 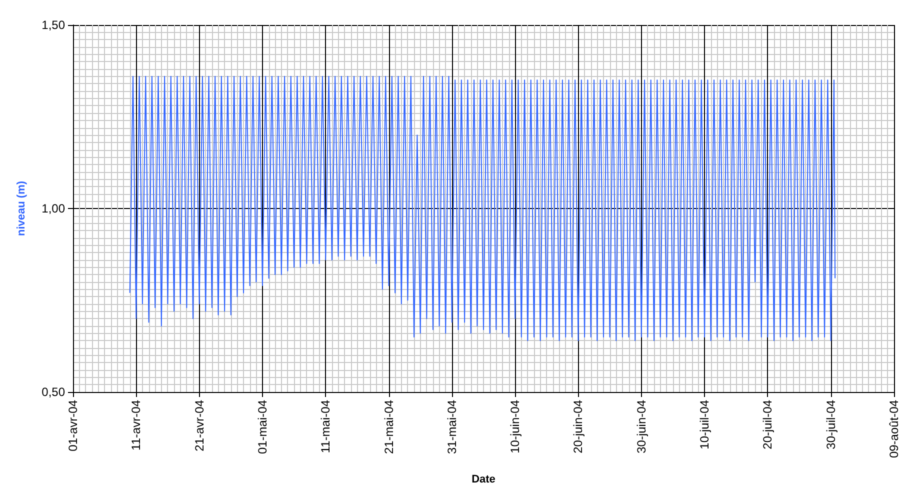 What do you see at coordinates (262, 427) in the screenshot?
I see `x-tick-label: 01-mai-04` at bounding box center [262, 427].